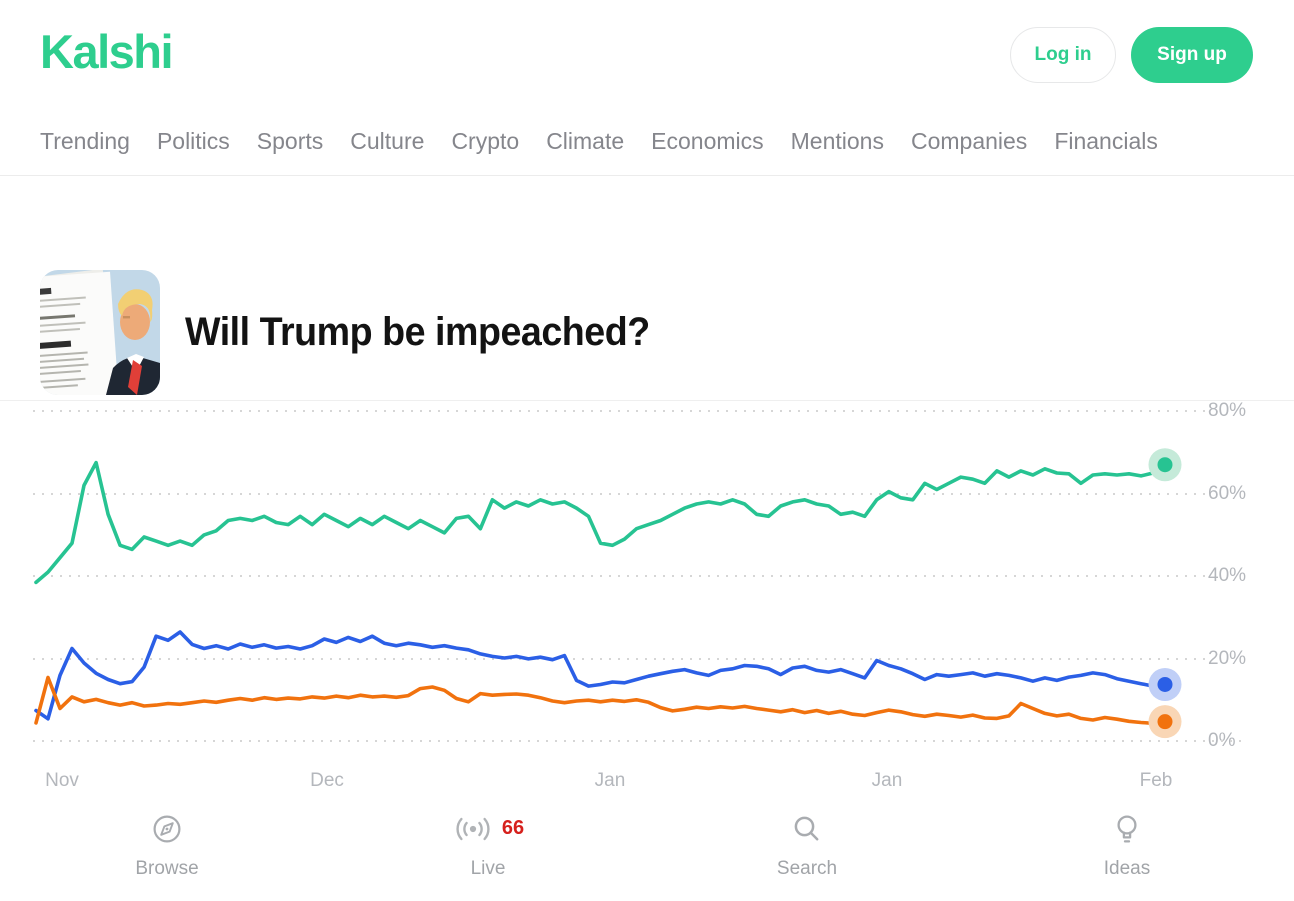 The width and height of the screenshot is (1294, 901). I want to click on y-tick-0: 0%, so click(1222, 740).